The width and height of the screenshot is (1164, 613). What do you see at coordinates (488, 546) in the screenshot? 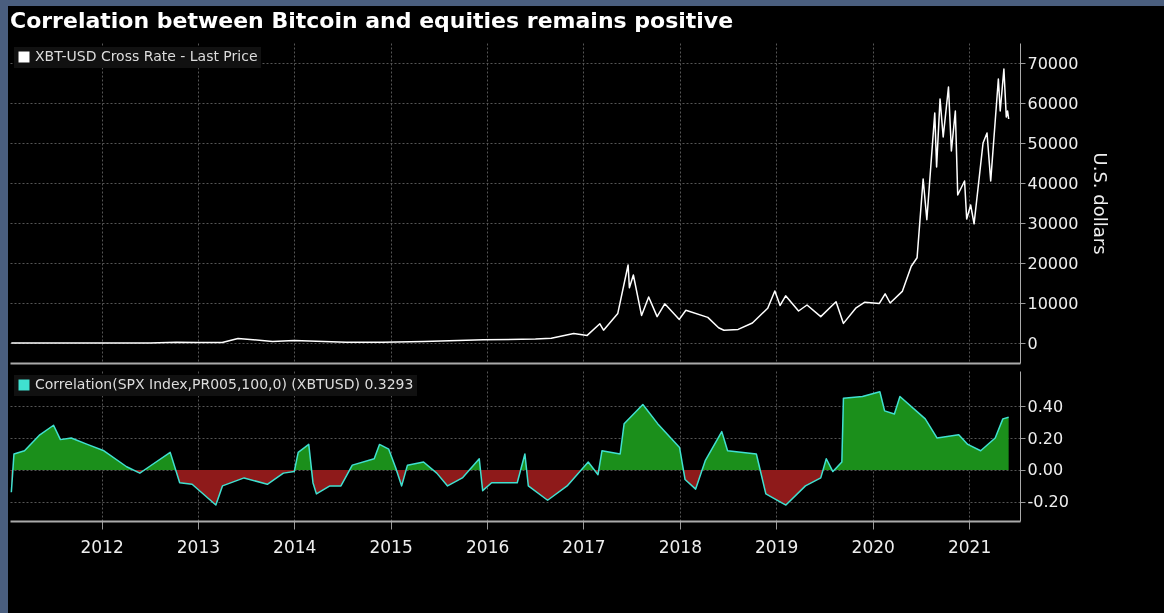
I see `x-tick-label: 2016` at bounding box center [488, 546].